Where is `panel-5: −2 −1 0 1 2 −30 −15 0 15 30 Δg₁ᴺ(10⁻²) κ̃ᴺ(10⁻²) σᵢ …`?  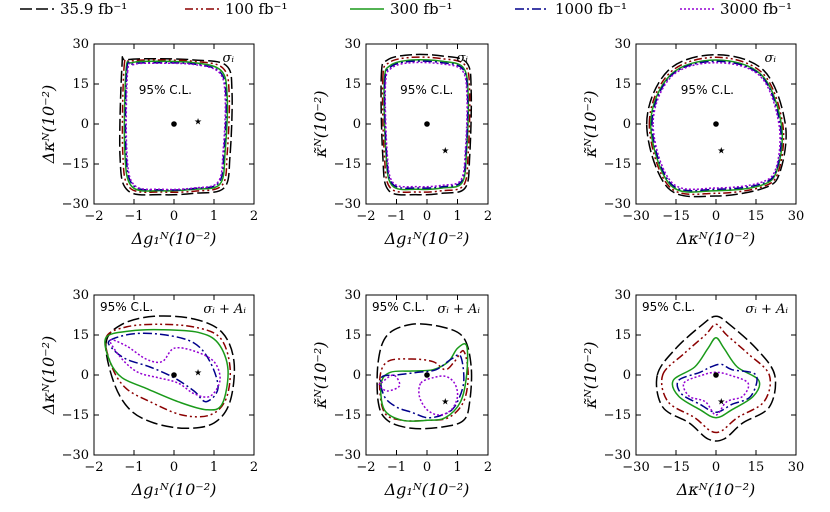
panel-5: −2 −1 0 1 2 −30 −15 0 15 30 Δg₁ᴺ(10⁻²) κ̃ᴺ(10⁻²) σᵢ … is located at coordinates (401, 393).